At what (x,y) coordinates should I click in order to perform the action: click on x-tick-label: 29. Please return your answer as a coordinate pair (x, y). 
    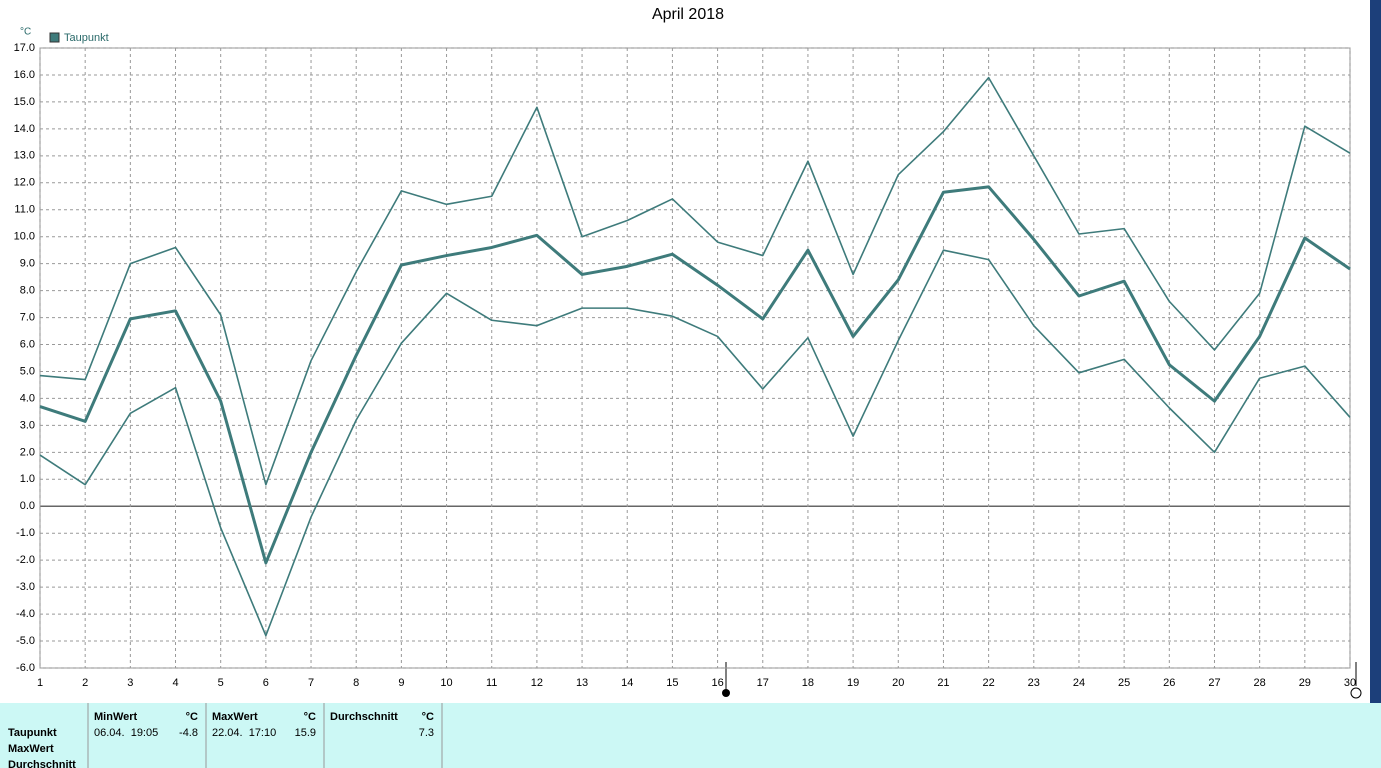
    Looking at the image, I should click on (1305, 683).